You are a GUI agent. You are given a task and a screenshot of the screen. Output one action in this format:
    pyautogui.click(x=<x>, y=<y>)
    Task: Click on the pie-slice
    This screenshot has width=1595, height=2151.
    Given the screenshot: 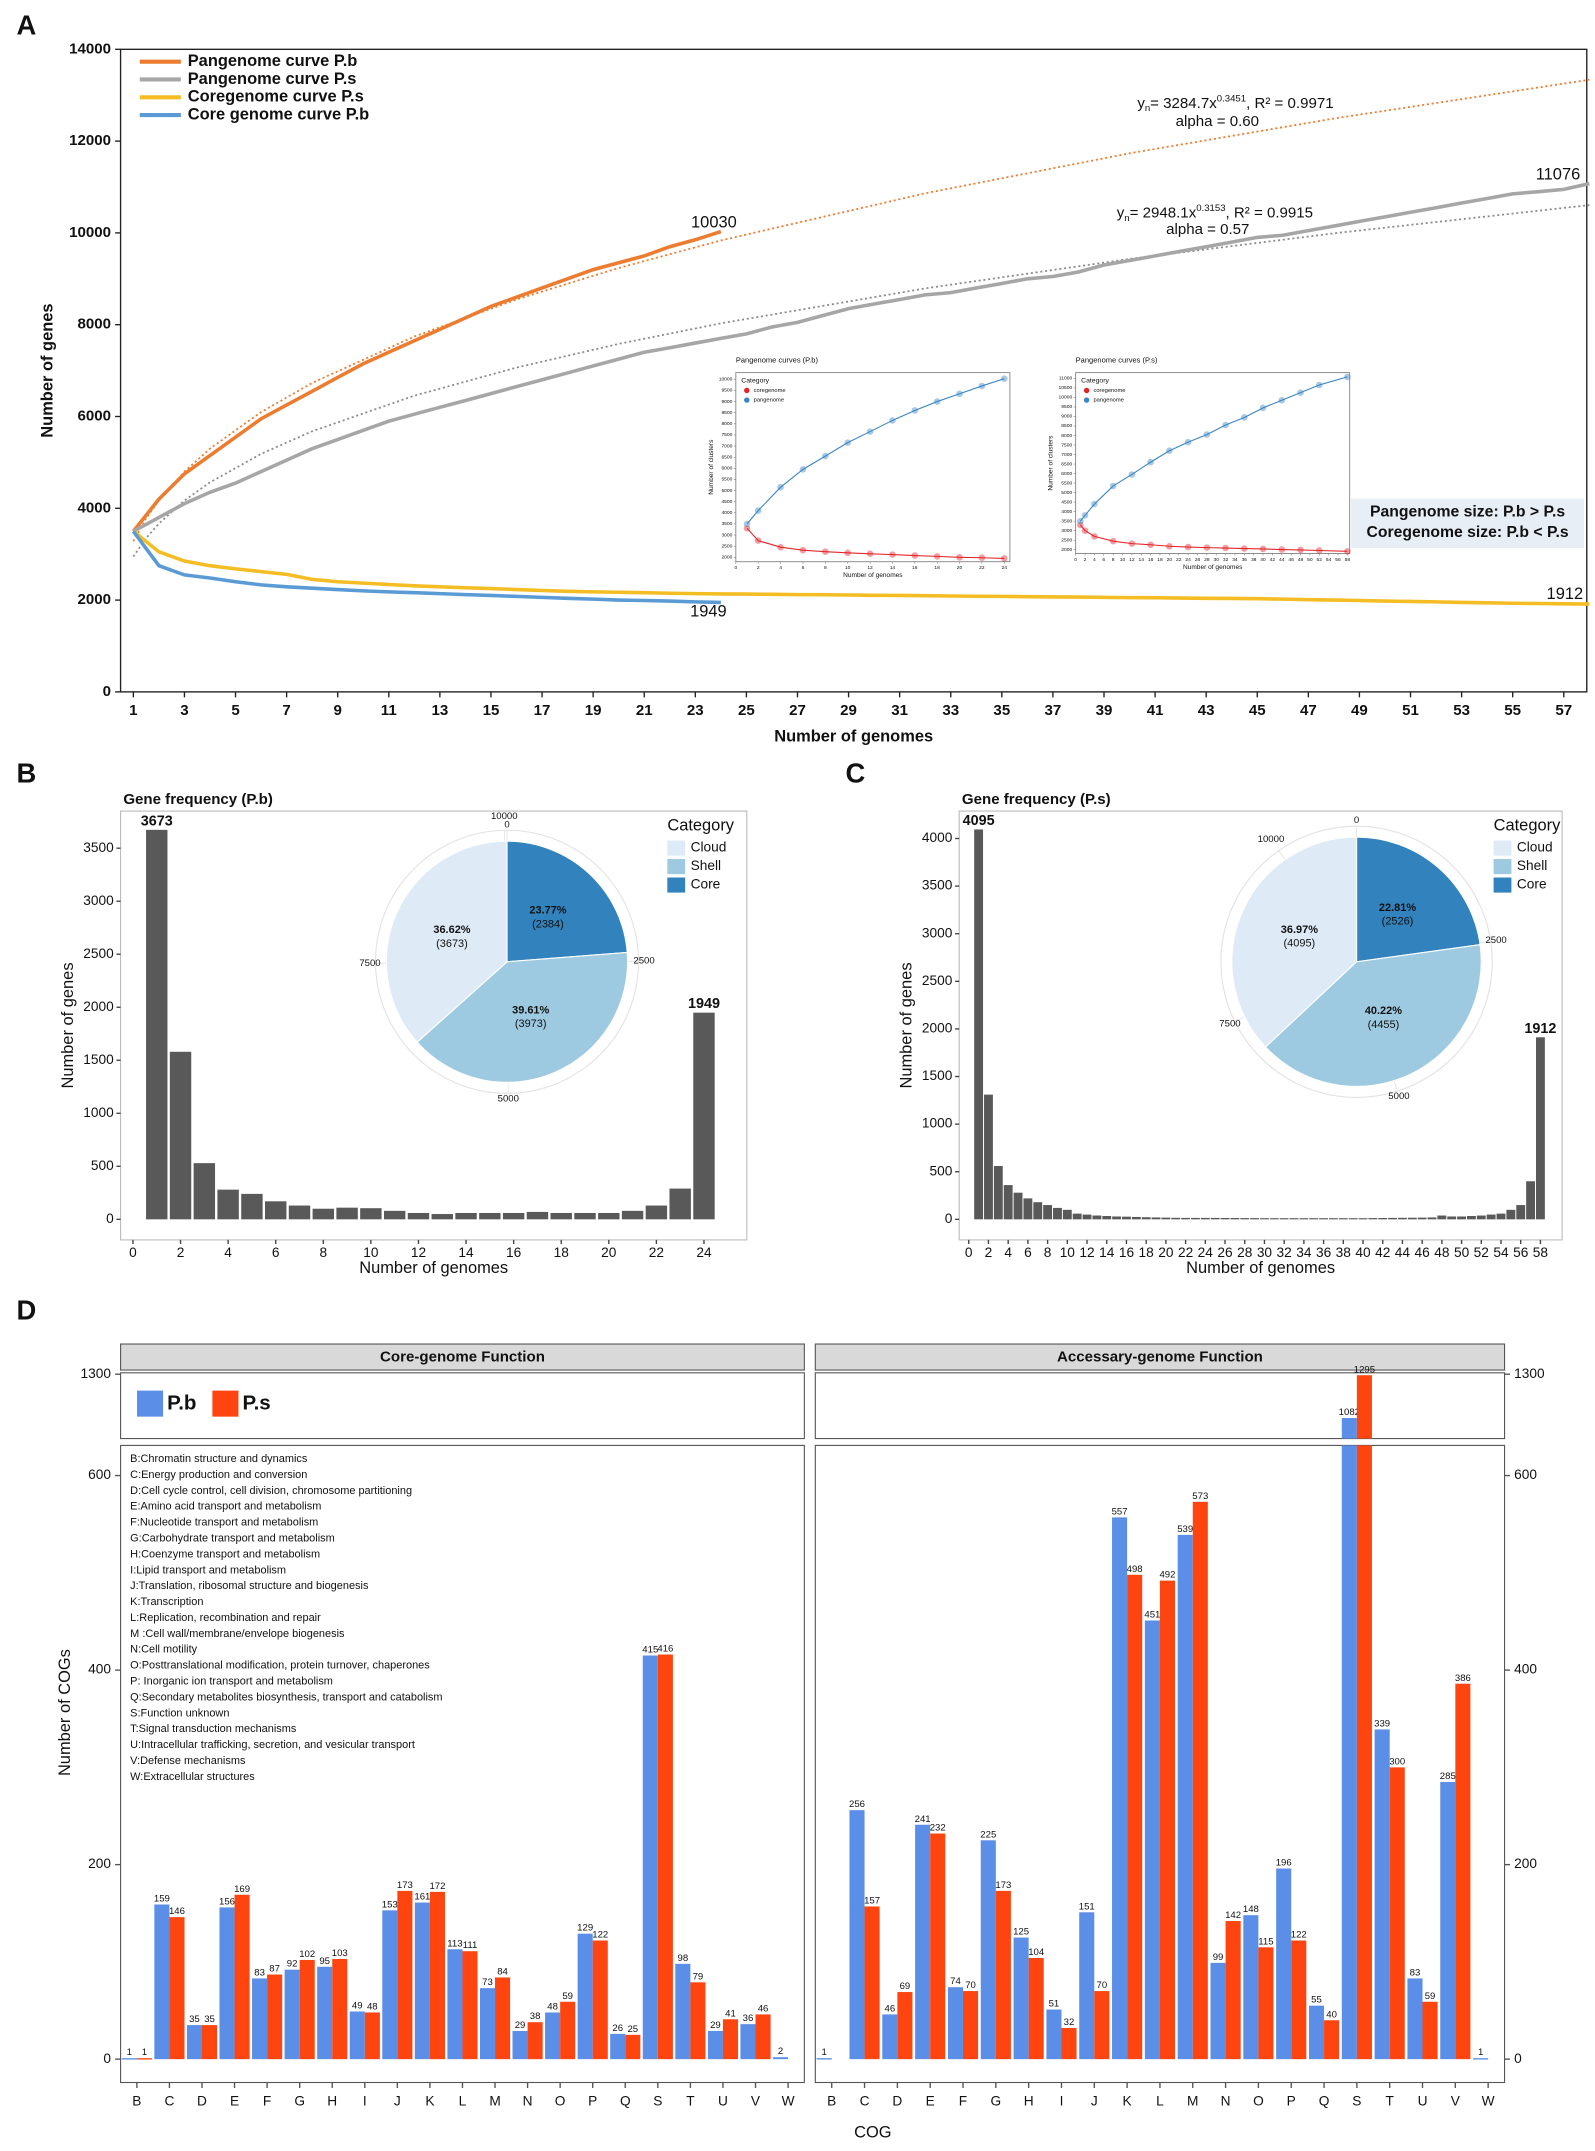 What is the action you would take?
    pyautogui.click(x=1373, y=1016)
    